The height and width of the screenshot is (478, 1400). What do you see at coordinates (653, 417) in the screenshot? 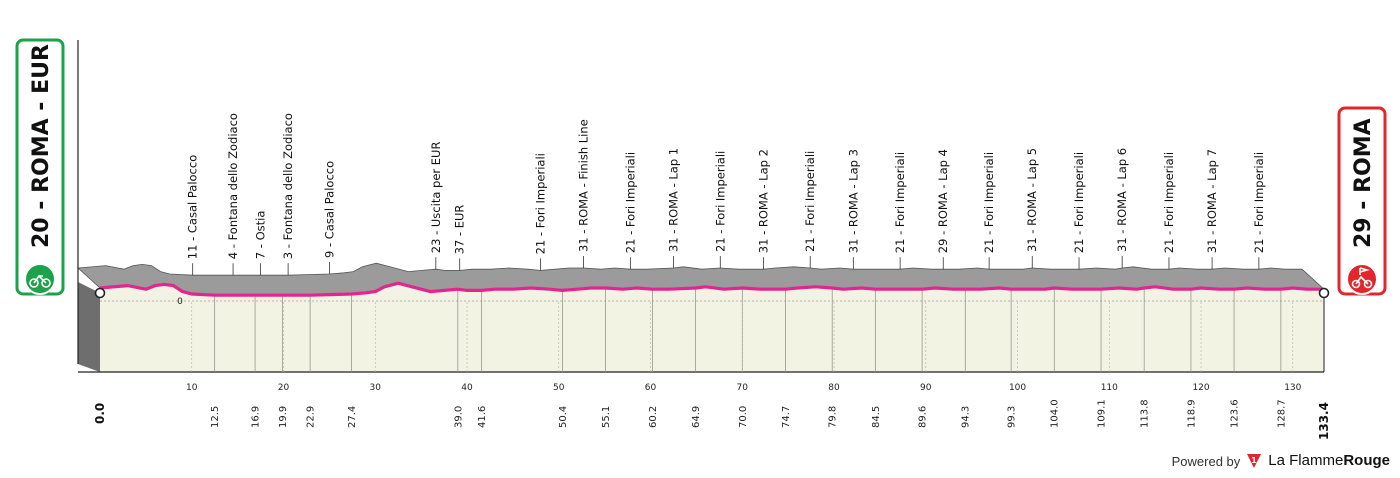
I see `waypoint-km-label: 60.2` at bounding box center [653, 417].